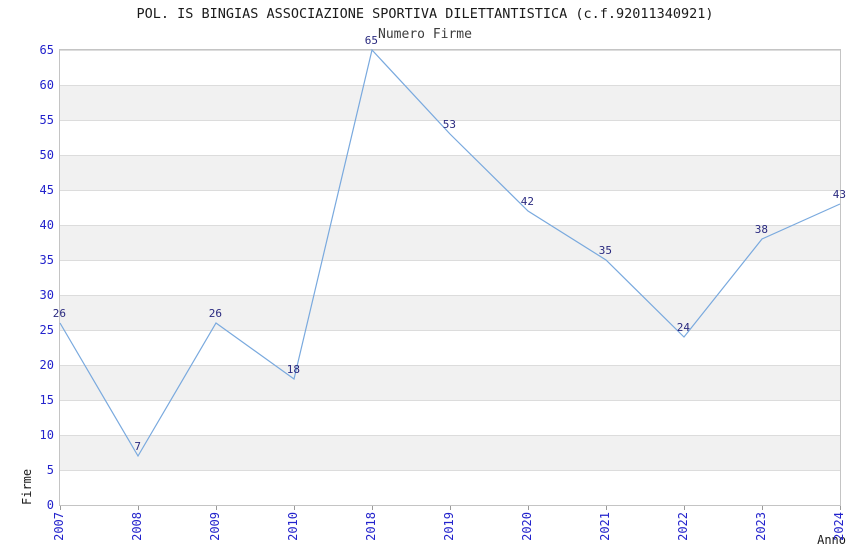 The width and height of the screenshot is (850, 550). What do you see at coordinates (371, 526) in the screenshot?
I see `x-tick-label: 2018` at bounding box center [371, 526].